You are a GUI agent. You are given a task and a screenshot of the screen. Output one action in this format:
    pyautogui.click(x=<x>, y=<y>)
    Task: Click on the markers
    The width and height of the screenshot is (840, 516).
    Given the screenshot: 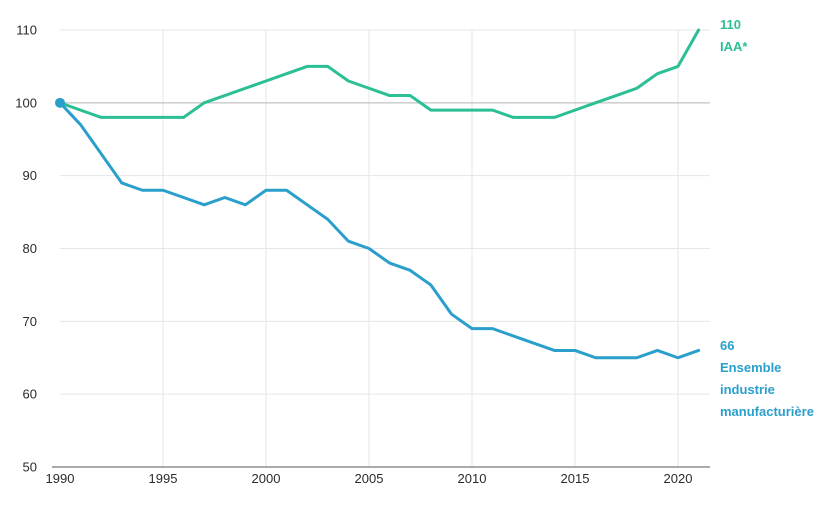 What is the action you would take?
    pyautogui.click(x=60, y=102)
    